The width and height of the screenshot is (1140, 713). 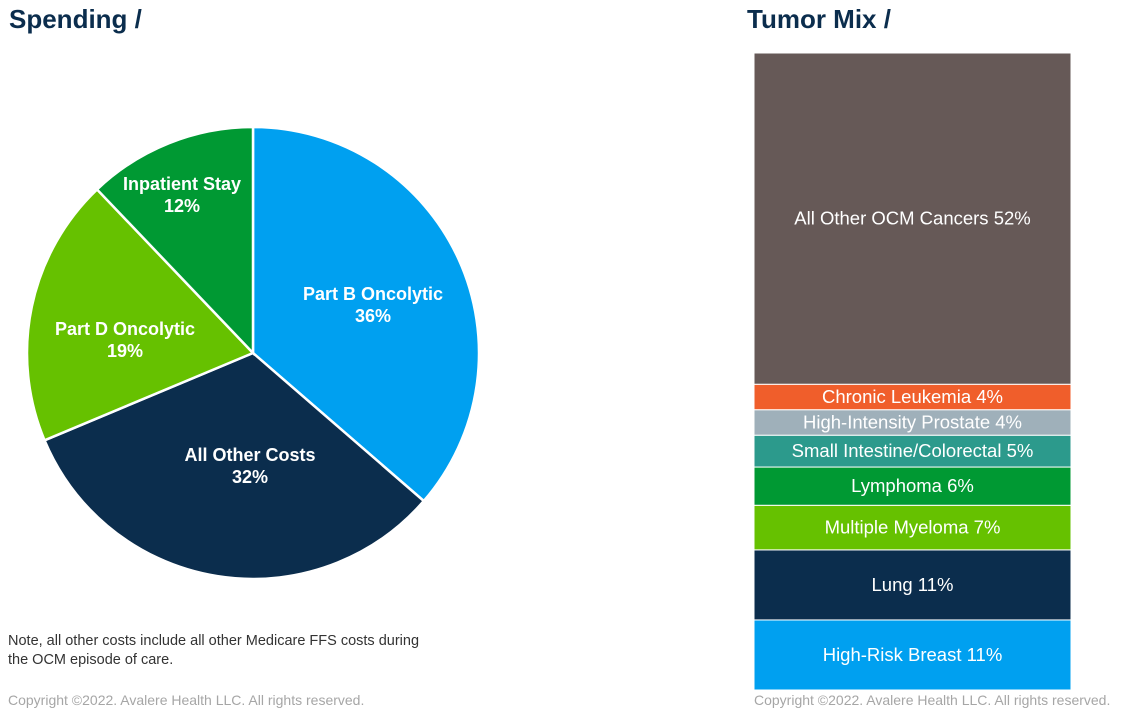 What do you see at coordinates (125, 351) in the screenshot?
I see `pie-value-part-d-oncolytic: 19%` at bounding box center [125, 351].